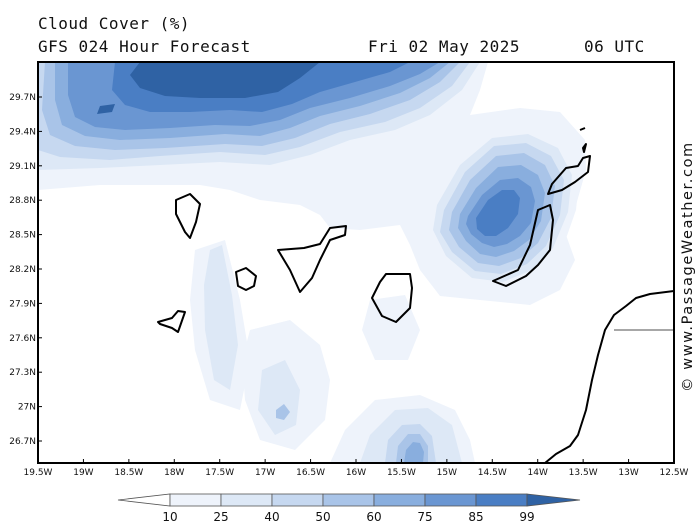 Image resolution: width=700 pixels, height=525 pixels. What do you see at coordinates (169, 517) in the screenshot?
I see `legend-label: 10` at bounding box center [169, 517].